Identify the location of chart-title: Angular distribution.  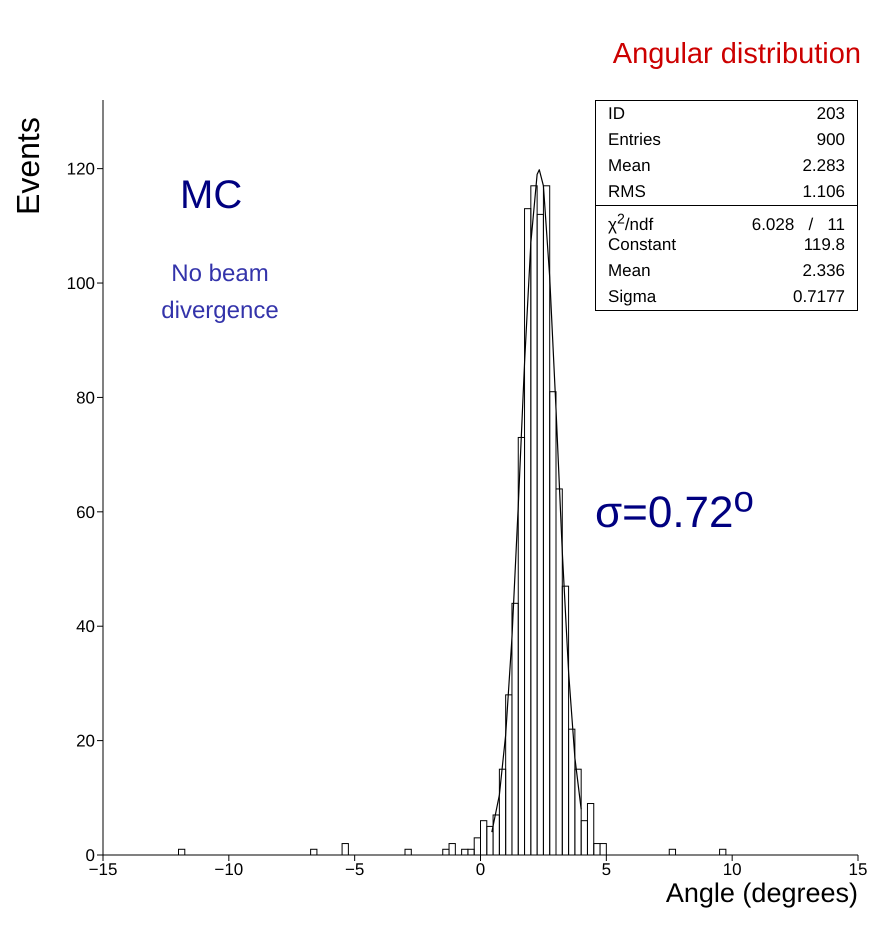
(736, 54).